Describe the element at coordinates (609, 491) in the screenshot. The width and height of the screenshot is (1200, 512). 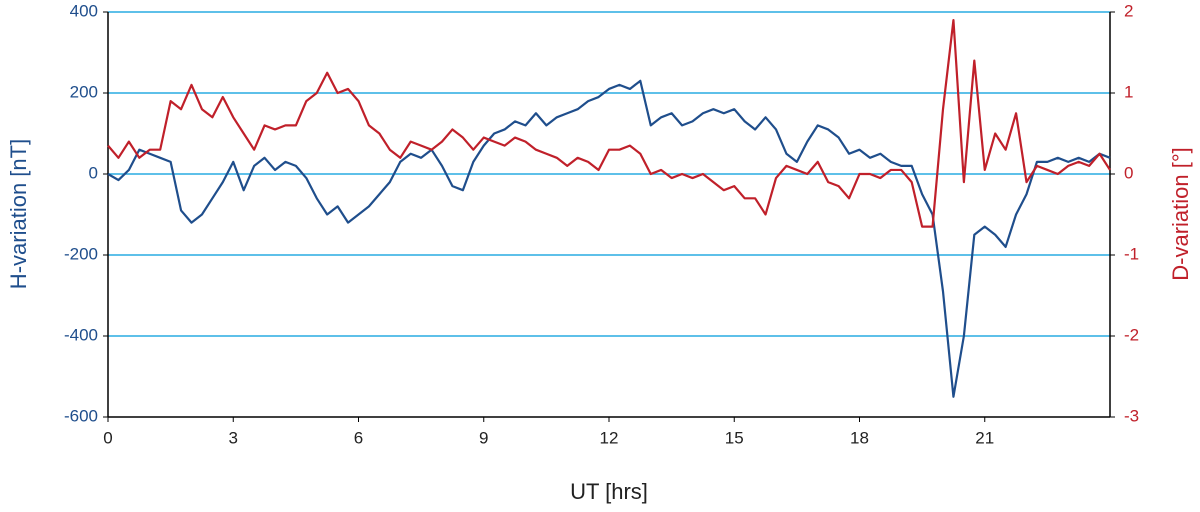
I see `x-axis-title: UT [hrs]` at that location.